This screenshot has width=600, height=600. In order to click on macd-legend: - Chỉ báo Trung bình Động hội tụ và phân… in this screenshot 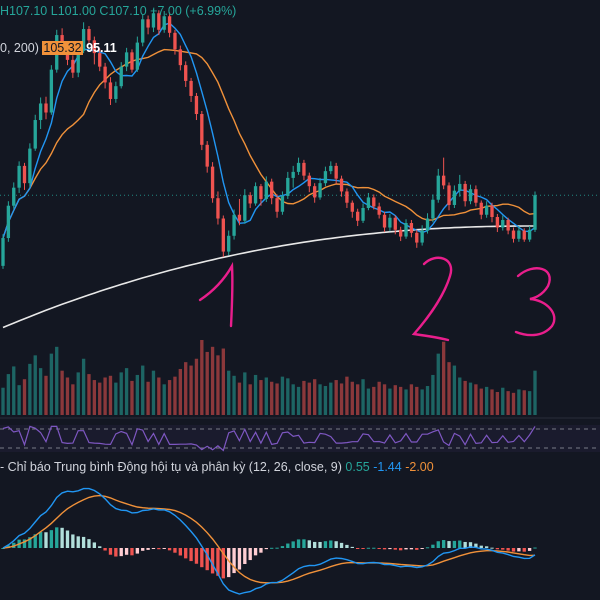, I will do `click(217, 467)`.